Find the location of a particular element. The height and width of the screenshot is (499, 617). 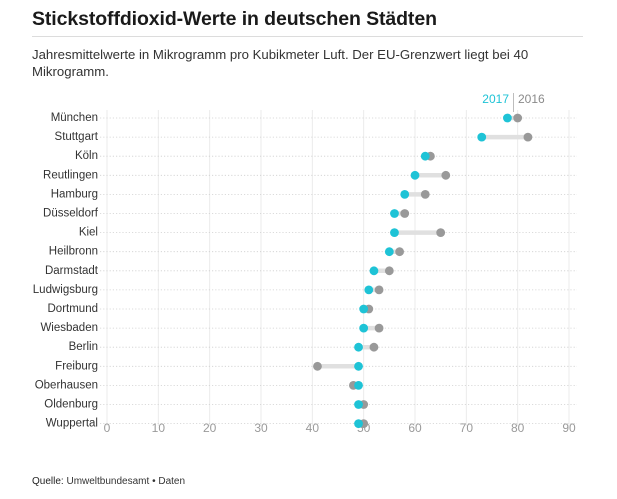

source-name: Umweltbundesamt is located at coordinates (108, 481).